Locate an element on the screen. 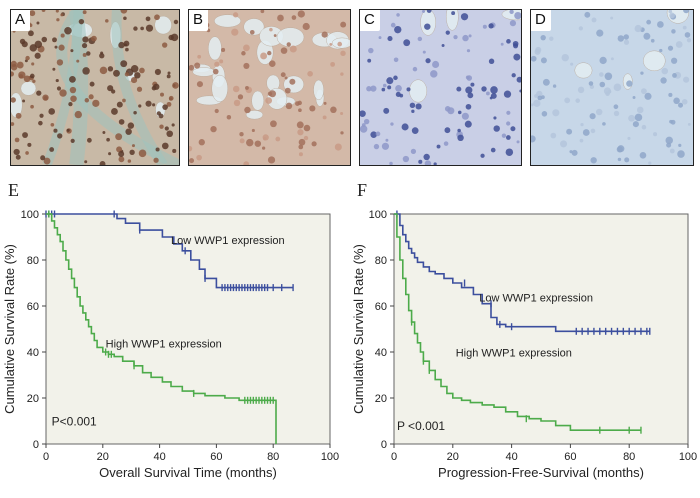 Image resolution: width=700 pixels, height=498 pixels. micrograph-c: C is located at coordinates (440, 87).